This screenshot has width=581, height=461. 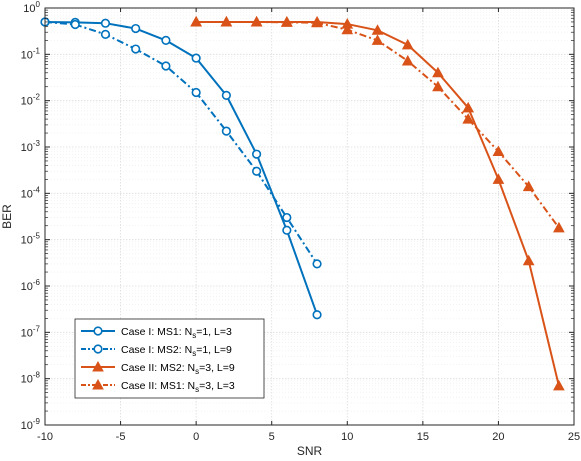 I want to click on x-tick-label: 10, so click(x=347, y=437).